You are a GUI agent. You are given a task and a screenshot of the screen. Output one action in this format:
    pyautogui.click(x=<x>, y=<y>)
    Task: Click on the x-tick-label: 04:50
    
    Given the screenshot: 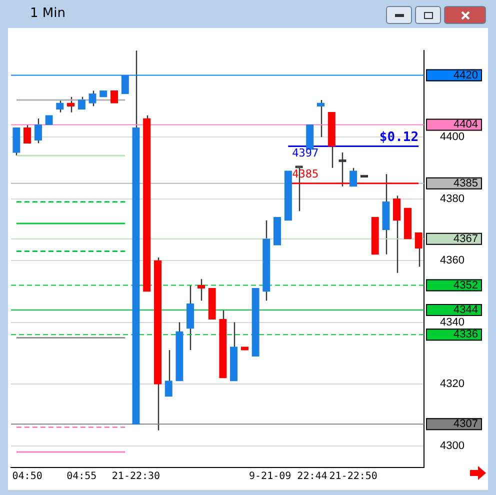 What is the action you would take?
    pyautogui.click(x=27, y=476)
    